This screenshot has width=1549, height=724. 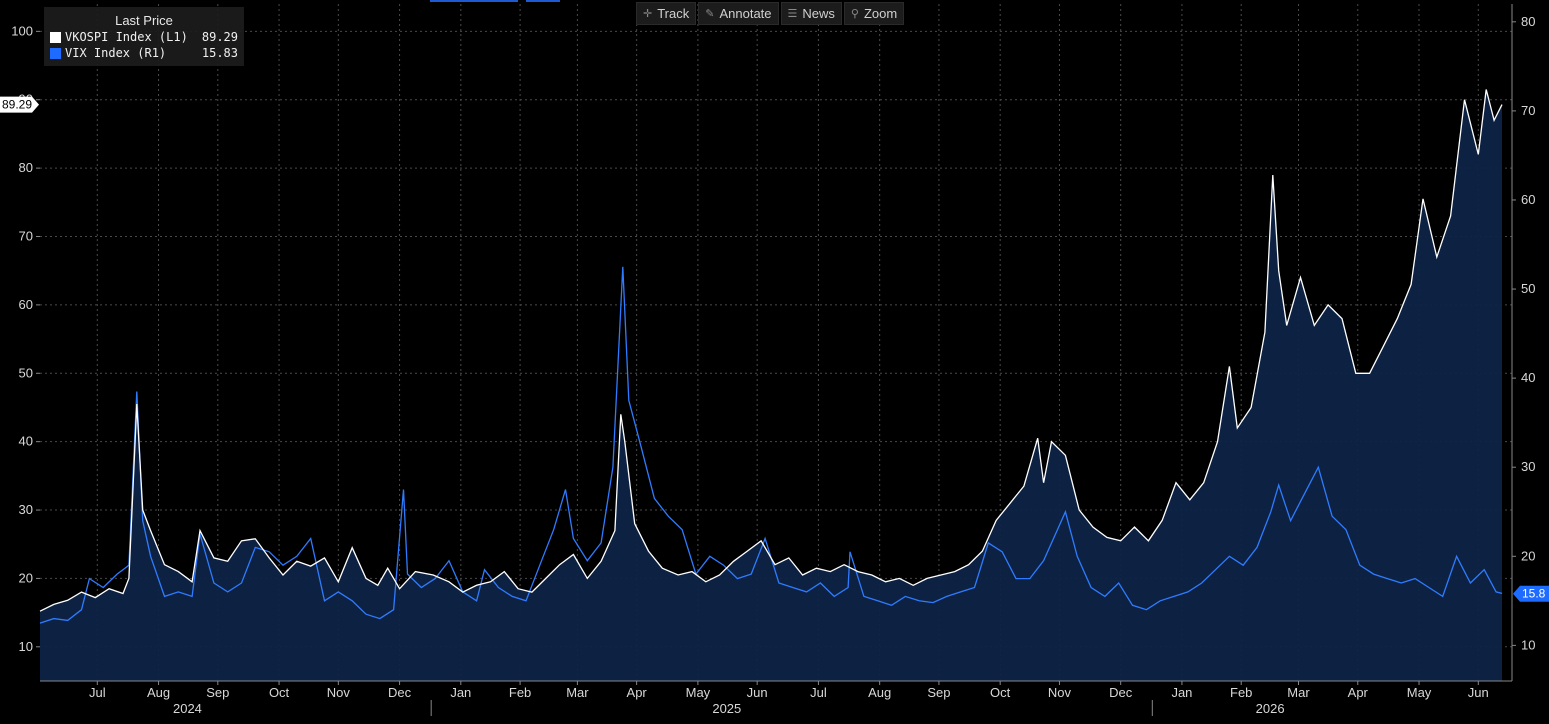 I want to click on news-button: ☰ News, so click(x=811, y=13).